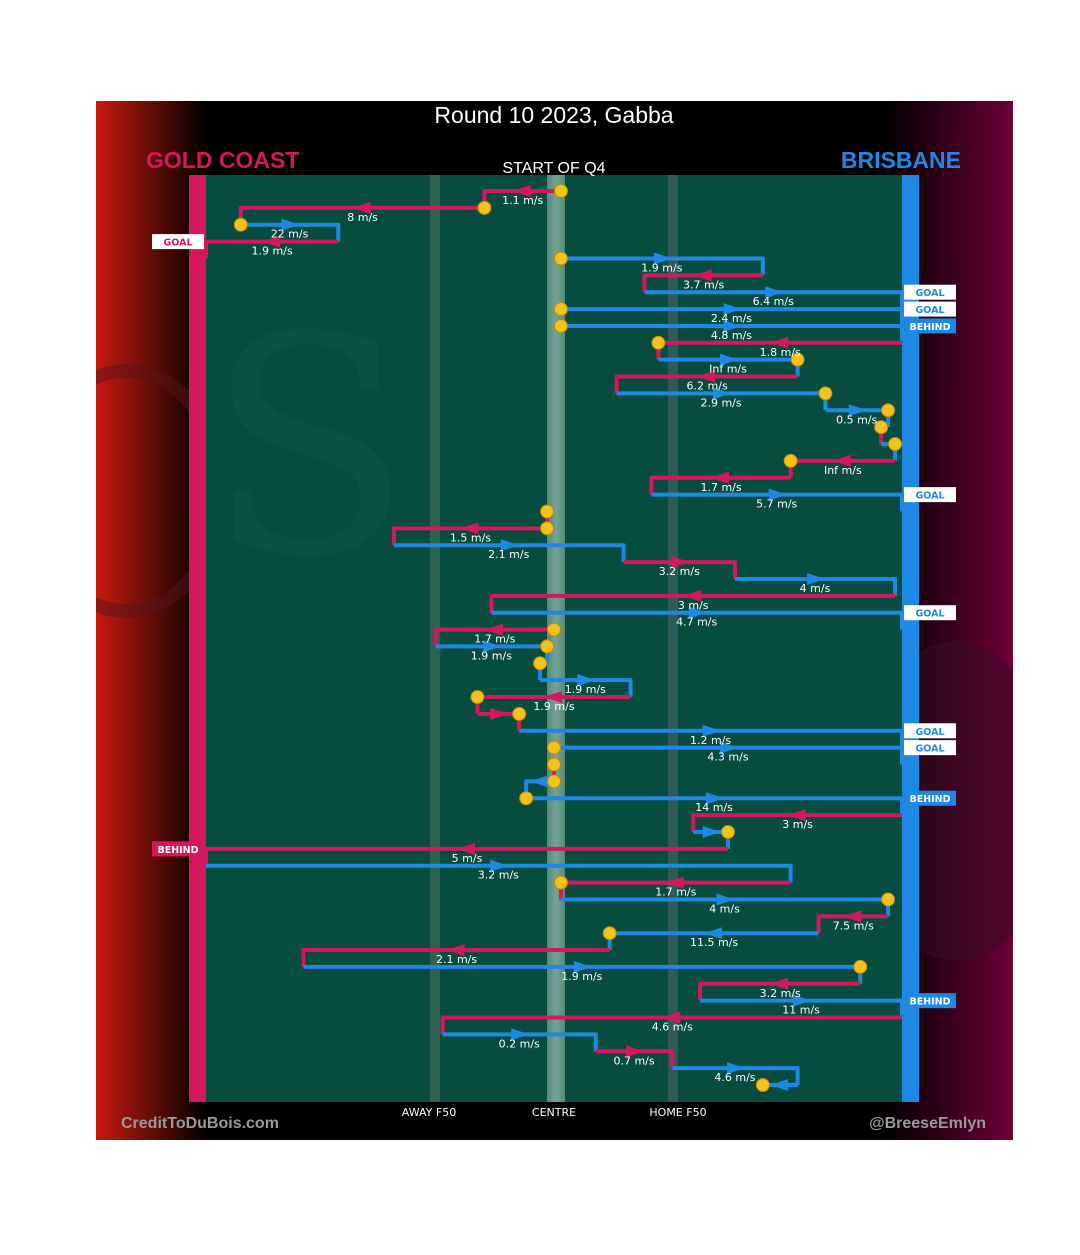 This screenshot has height=1255, width=1080. I want to click on speed-label-43: 7.5 m/s, so click(853, 925).